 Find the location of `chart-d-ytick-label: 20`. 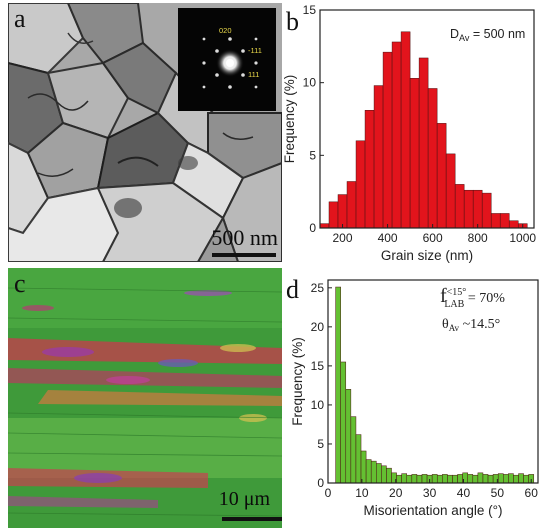

chart-d-ytick-label: 20 is located at coordinates (318, 327).